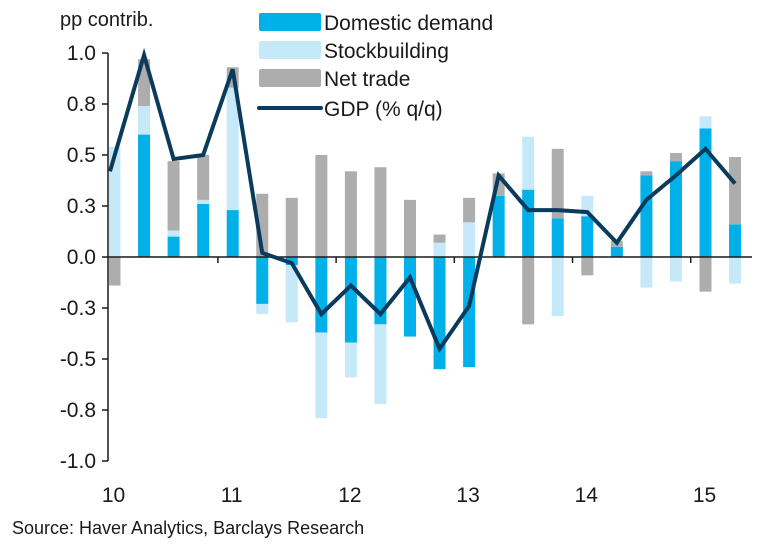 This screenshot has height=554, width=762. What do you see at coordinates (350, 214) in the screenshot?
I see `bar-net-trade-2012Q1` at bounding box center [350, 214].